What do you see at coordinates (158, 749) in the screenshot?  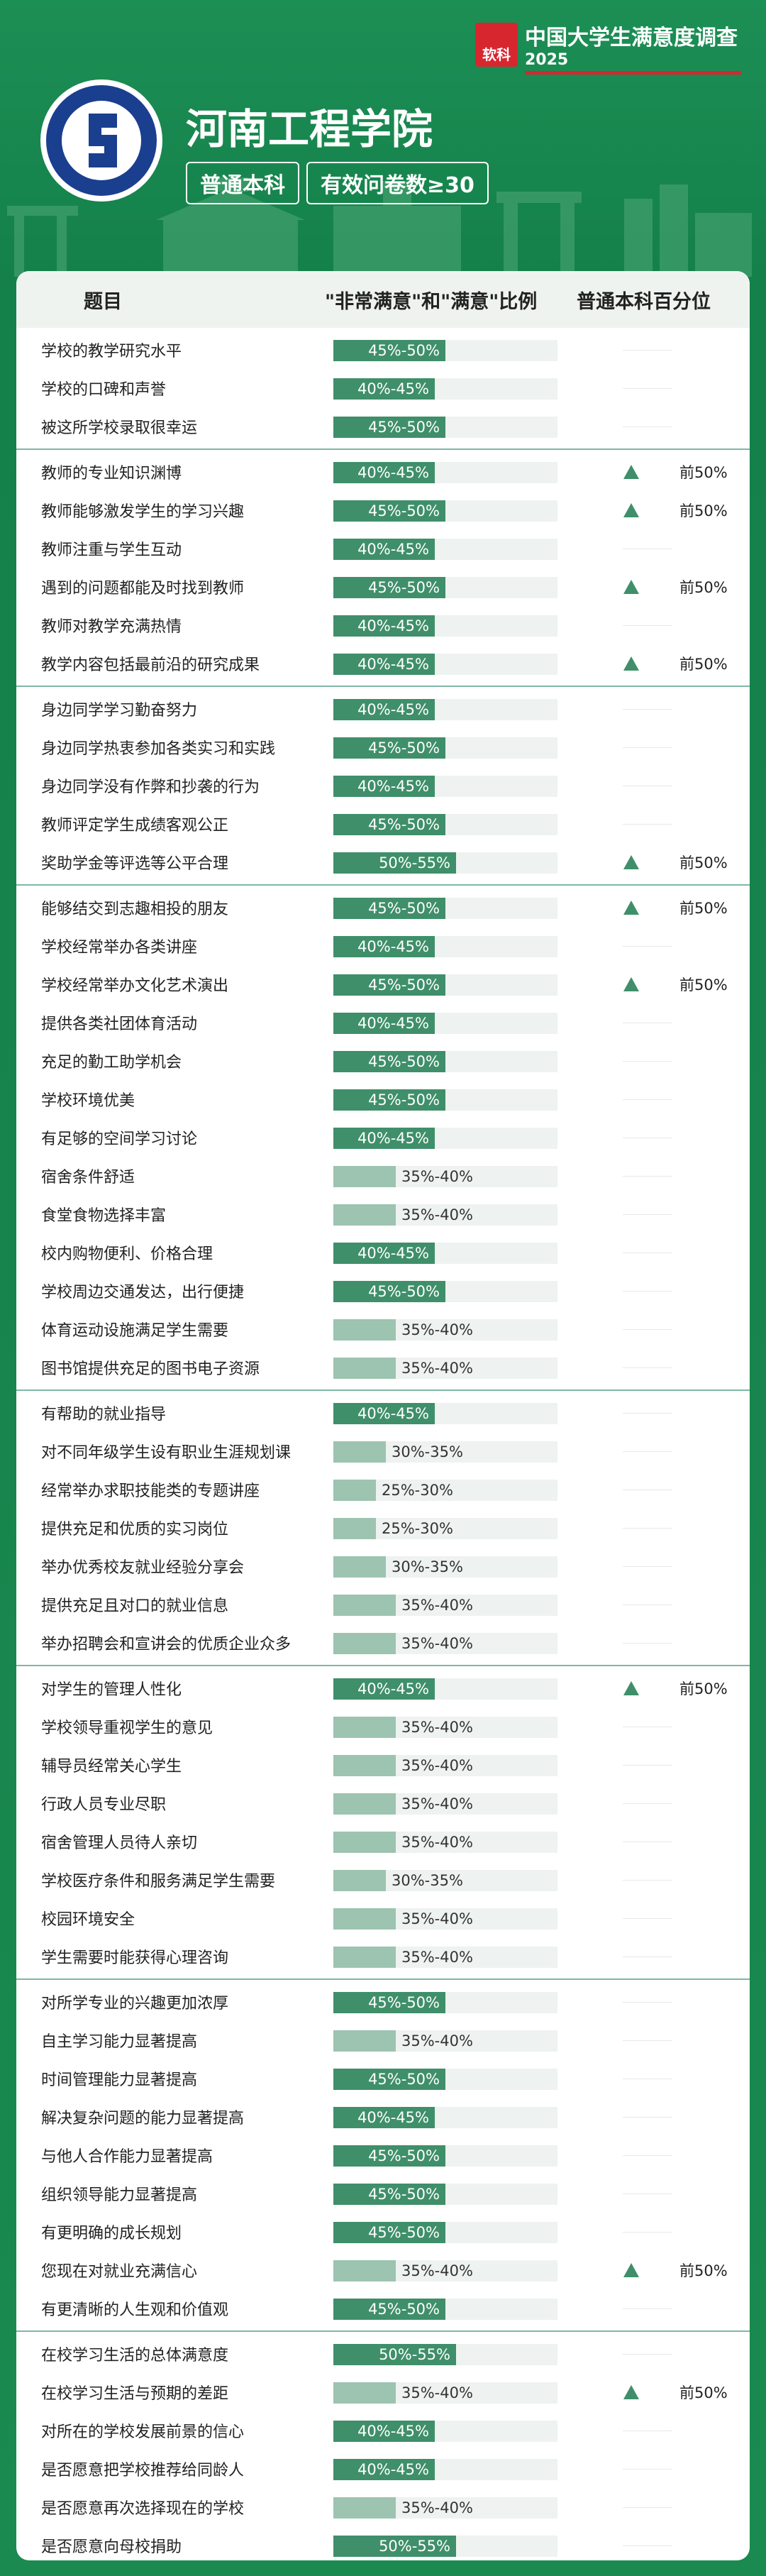 I see `item-label: 身边同学热衷参加各类实习和实践` at bounding box center [158, 749].